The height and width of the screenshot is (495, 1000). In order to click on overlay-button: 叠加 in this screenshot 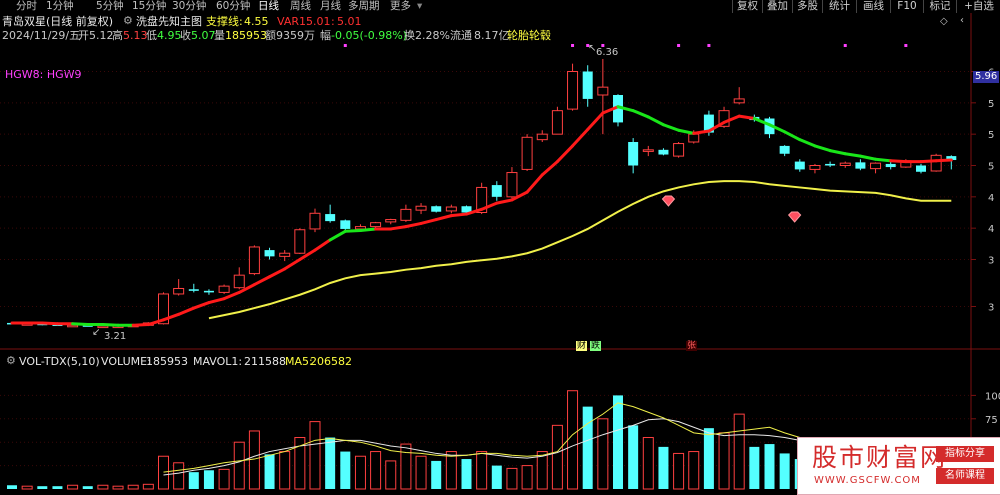, I will do `click(777, 6)`.